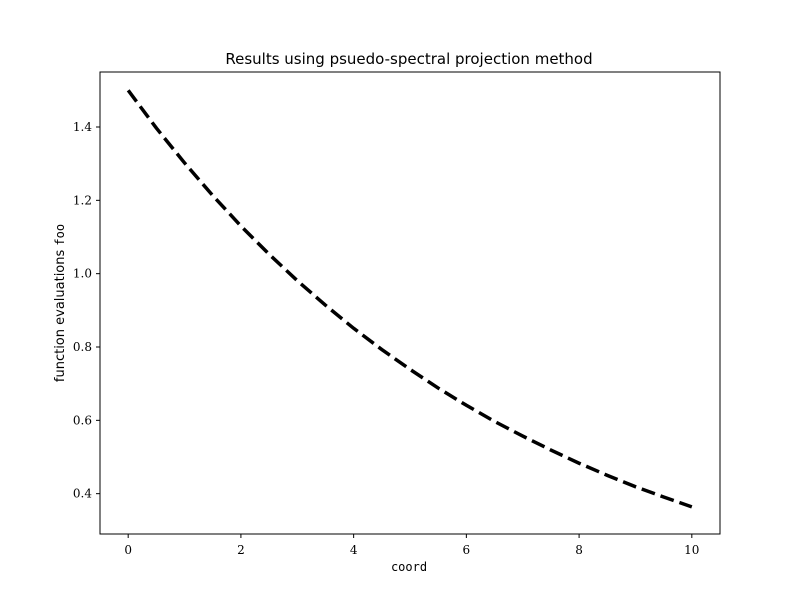 The height and width of the screenshot is (600, 800). I want to click on x-axis: 0 2 4 6 8 10, so click(411, 545).